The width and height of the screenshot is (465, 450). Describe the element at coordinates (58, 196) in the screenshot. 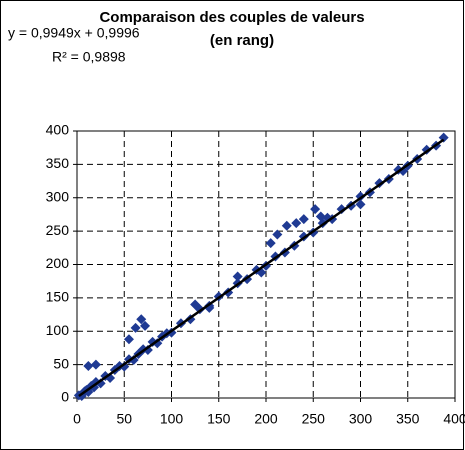

I see `y-tick-label: 300` at that location.